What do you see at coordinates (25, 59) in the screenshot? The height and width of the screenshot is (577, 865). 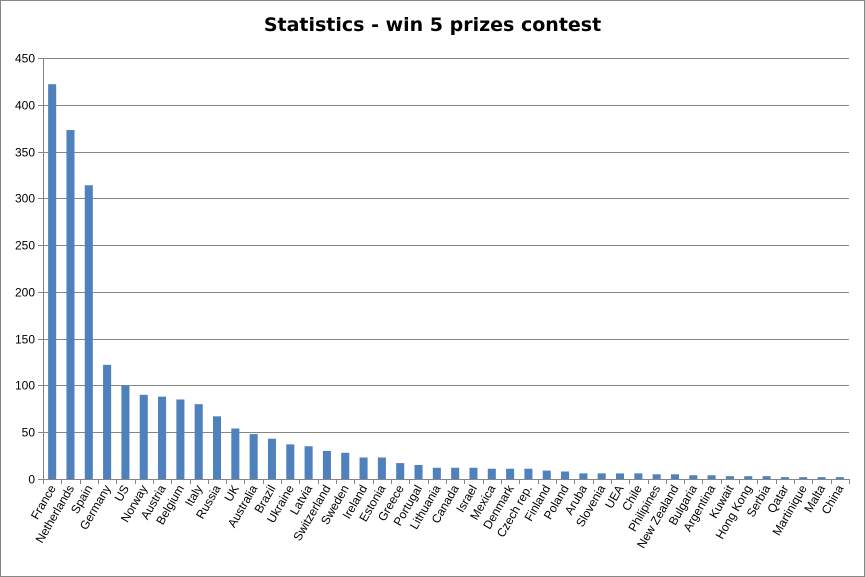 I see `y-tick-label: 450` at bounding box center [25, 59].